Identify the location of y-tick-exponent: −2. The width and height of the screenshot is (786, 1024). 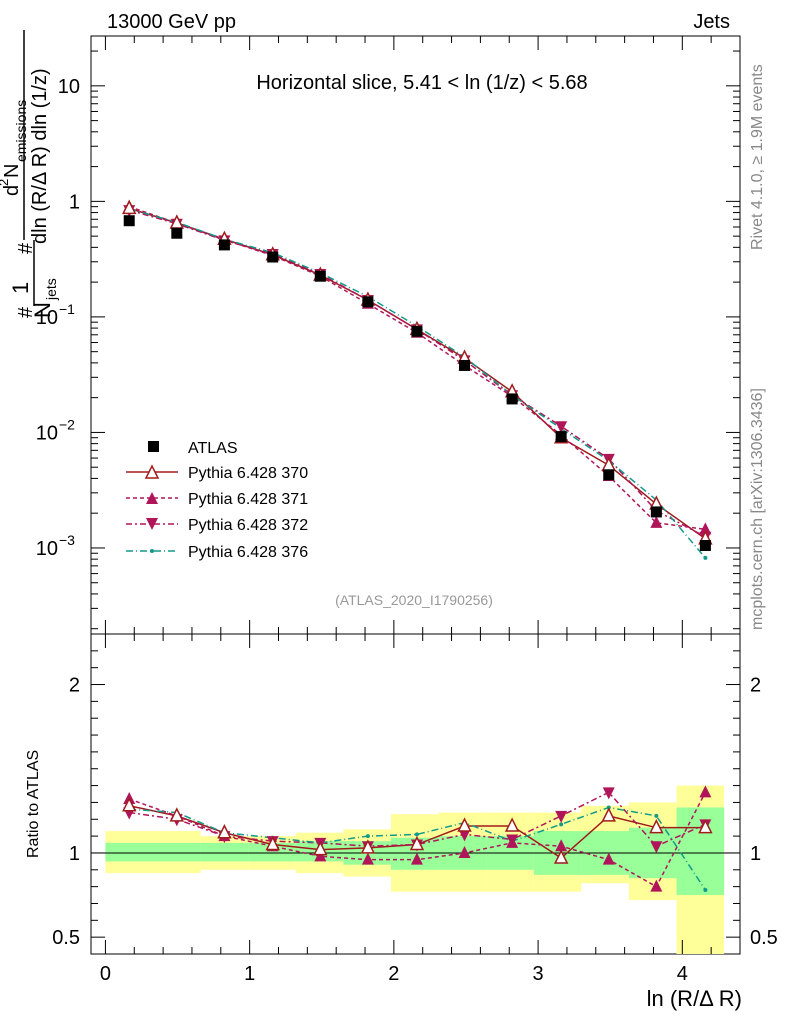
(67, 424).